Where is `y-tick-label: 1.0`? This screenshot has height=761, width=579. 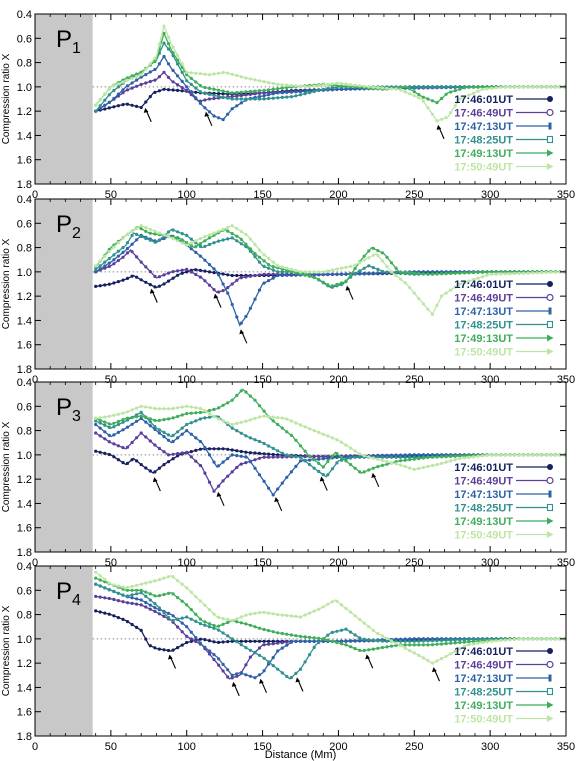 y-tick-label: 1.0 is located at coordinates (24, 273).